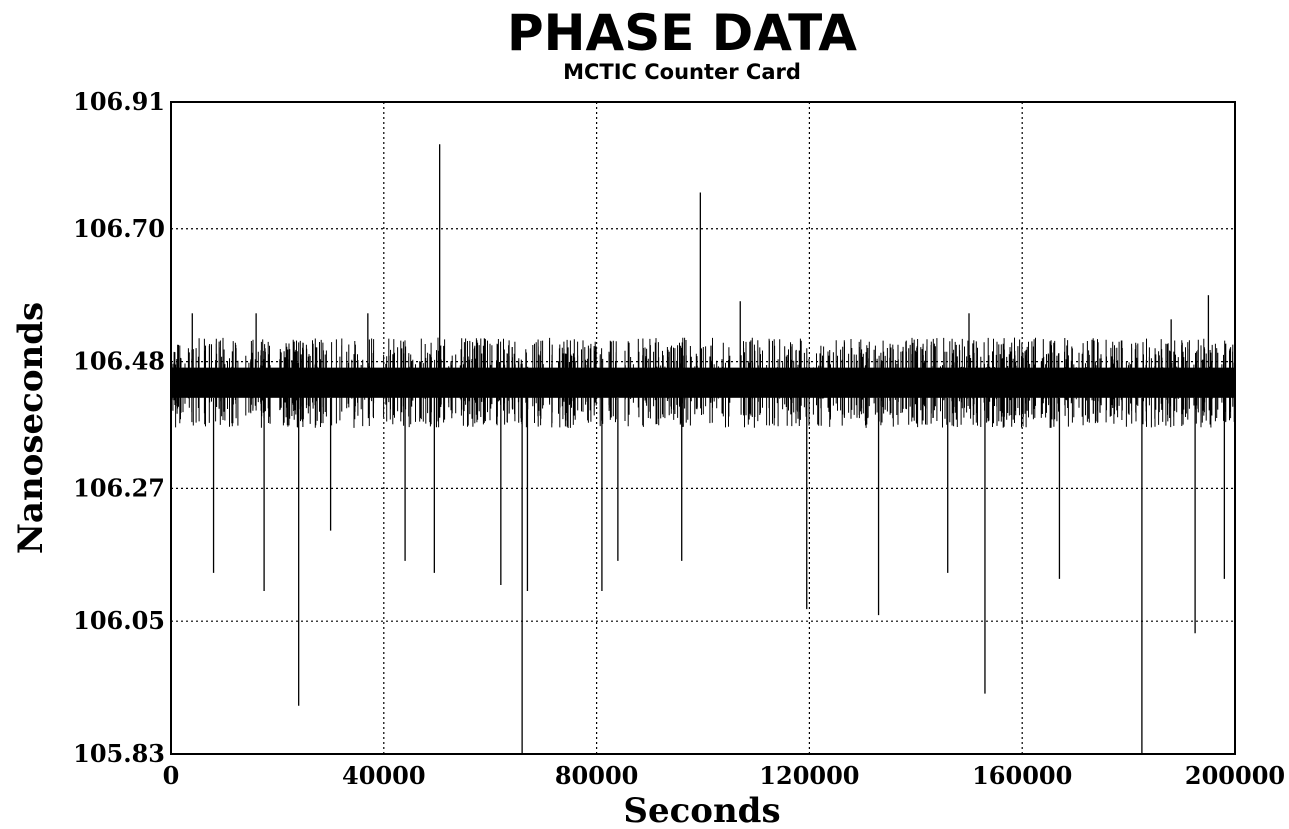 The width and height of the screenshot is (1289, 829). What do you see at coordinates (1022, 775) in the screenshot?
I see `x-tick-label: 160000` at bounding box center [1022, 775].